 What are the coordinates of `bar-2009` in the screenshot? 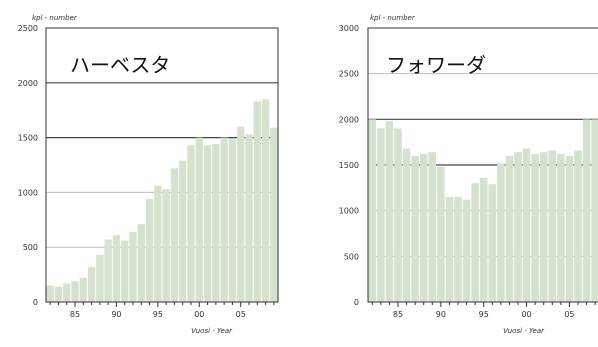 It's located at (274, 214).